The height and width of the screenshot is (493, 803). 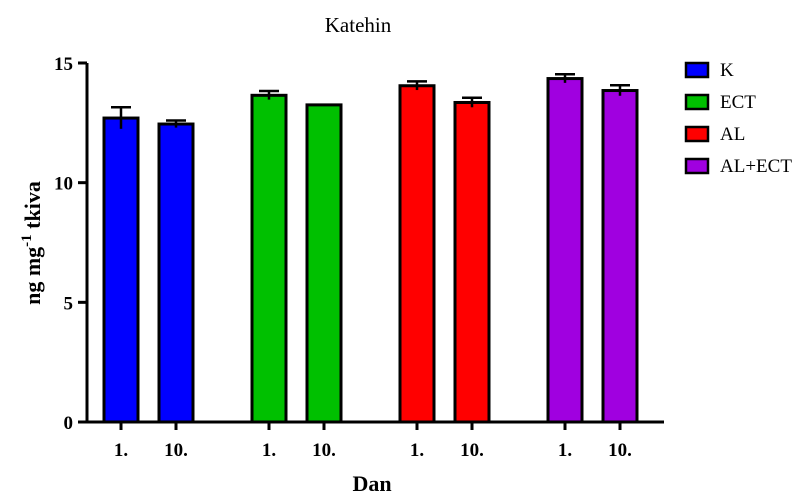 I want to click on chart-title: Katehin, so click(x=358, y=25).